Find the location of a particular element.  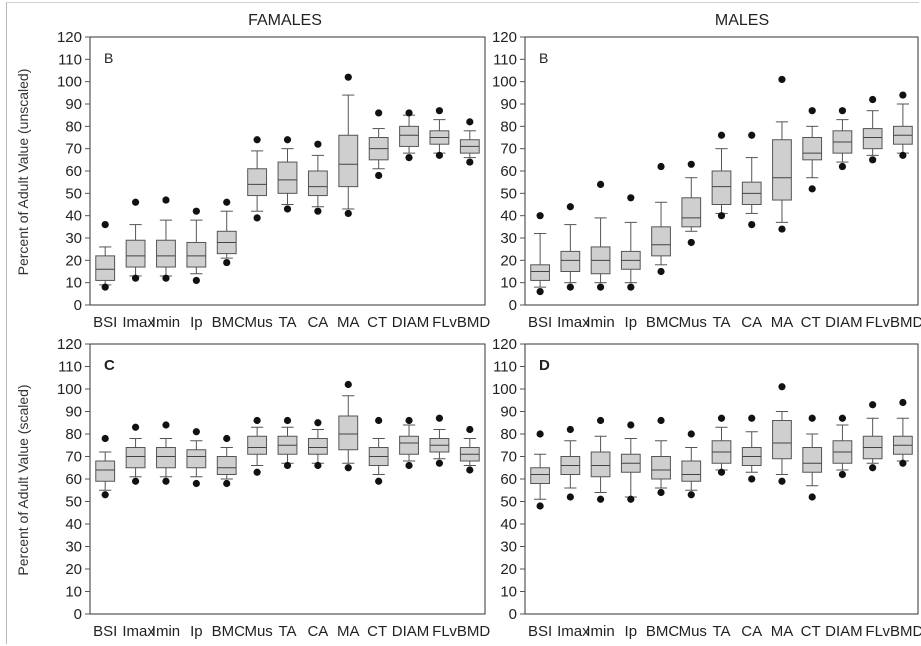

category-label-CA: CA is located at coordinates (751, 322).